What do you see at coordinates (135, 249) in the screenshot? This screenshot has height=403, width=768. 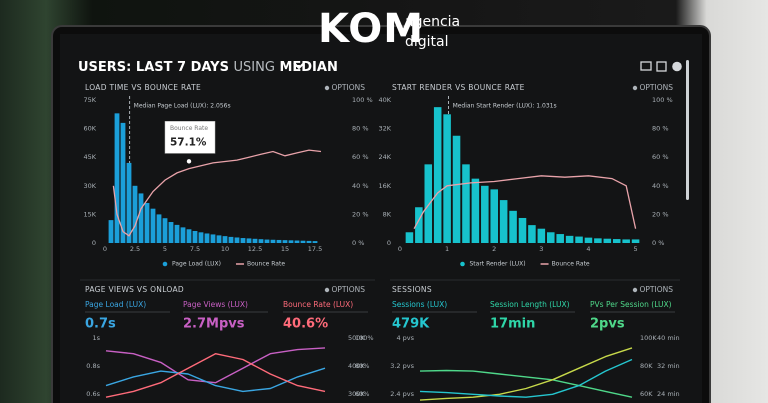 I see `x-tick-label: 2.5` at bounding box center [135, 249].